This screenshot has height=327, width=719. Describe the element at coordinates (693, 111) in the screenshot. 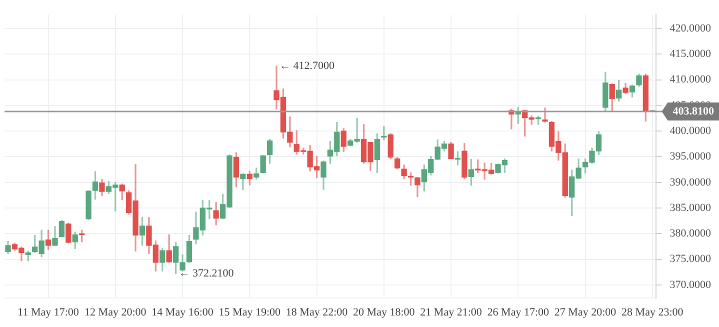

I see `ref-line-label: 403.8100` at that location.